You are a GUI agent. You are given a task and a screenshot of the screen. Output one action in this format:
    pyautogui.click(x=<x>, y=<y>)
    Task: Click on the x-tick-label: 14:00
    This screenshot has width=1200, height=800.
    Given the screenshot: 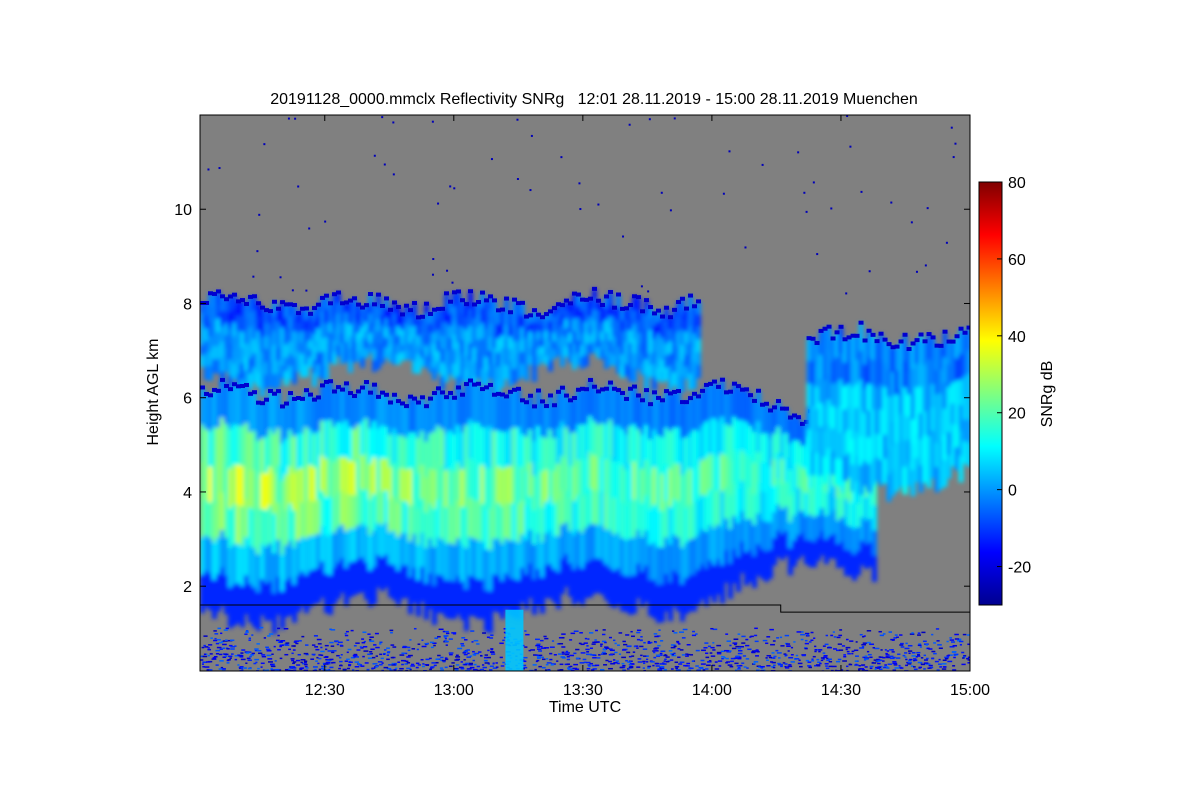 What is the action you would take?
    pyautogui.click(x=712, y=690)
    